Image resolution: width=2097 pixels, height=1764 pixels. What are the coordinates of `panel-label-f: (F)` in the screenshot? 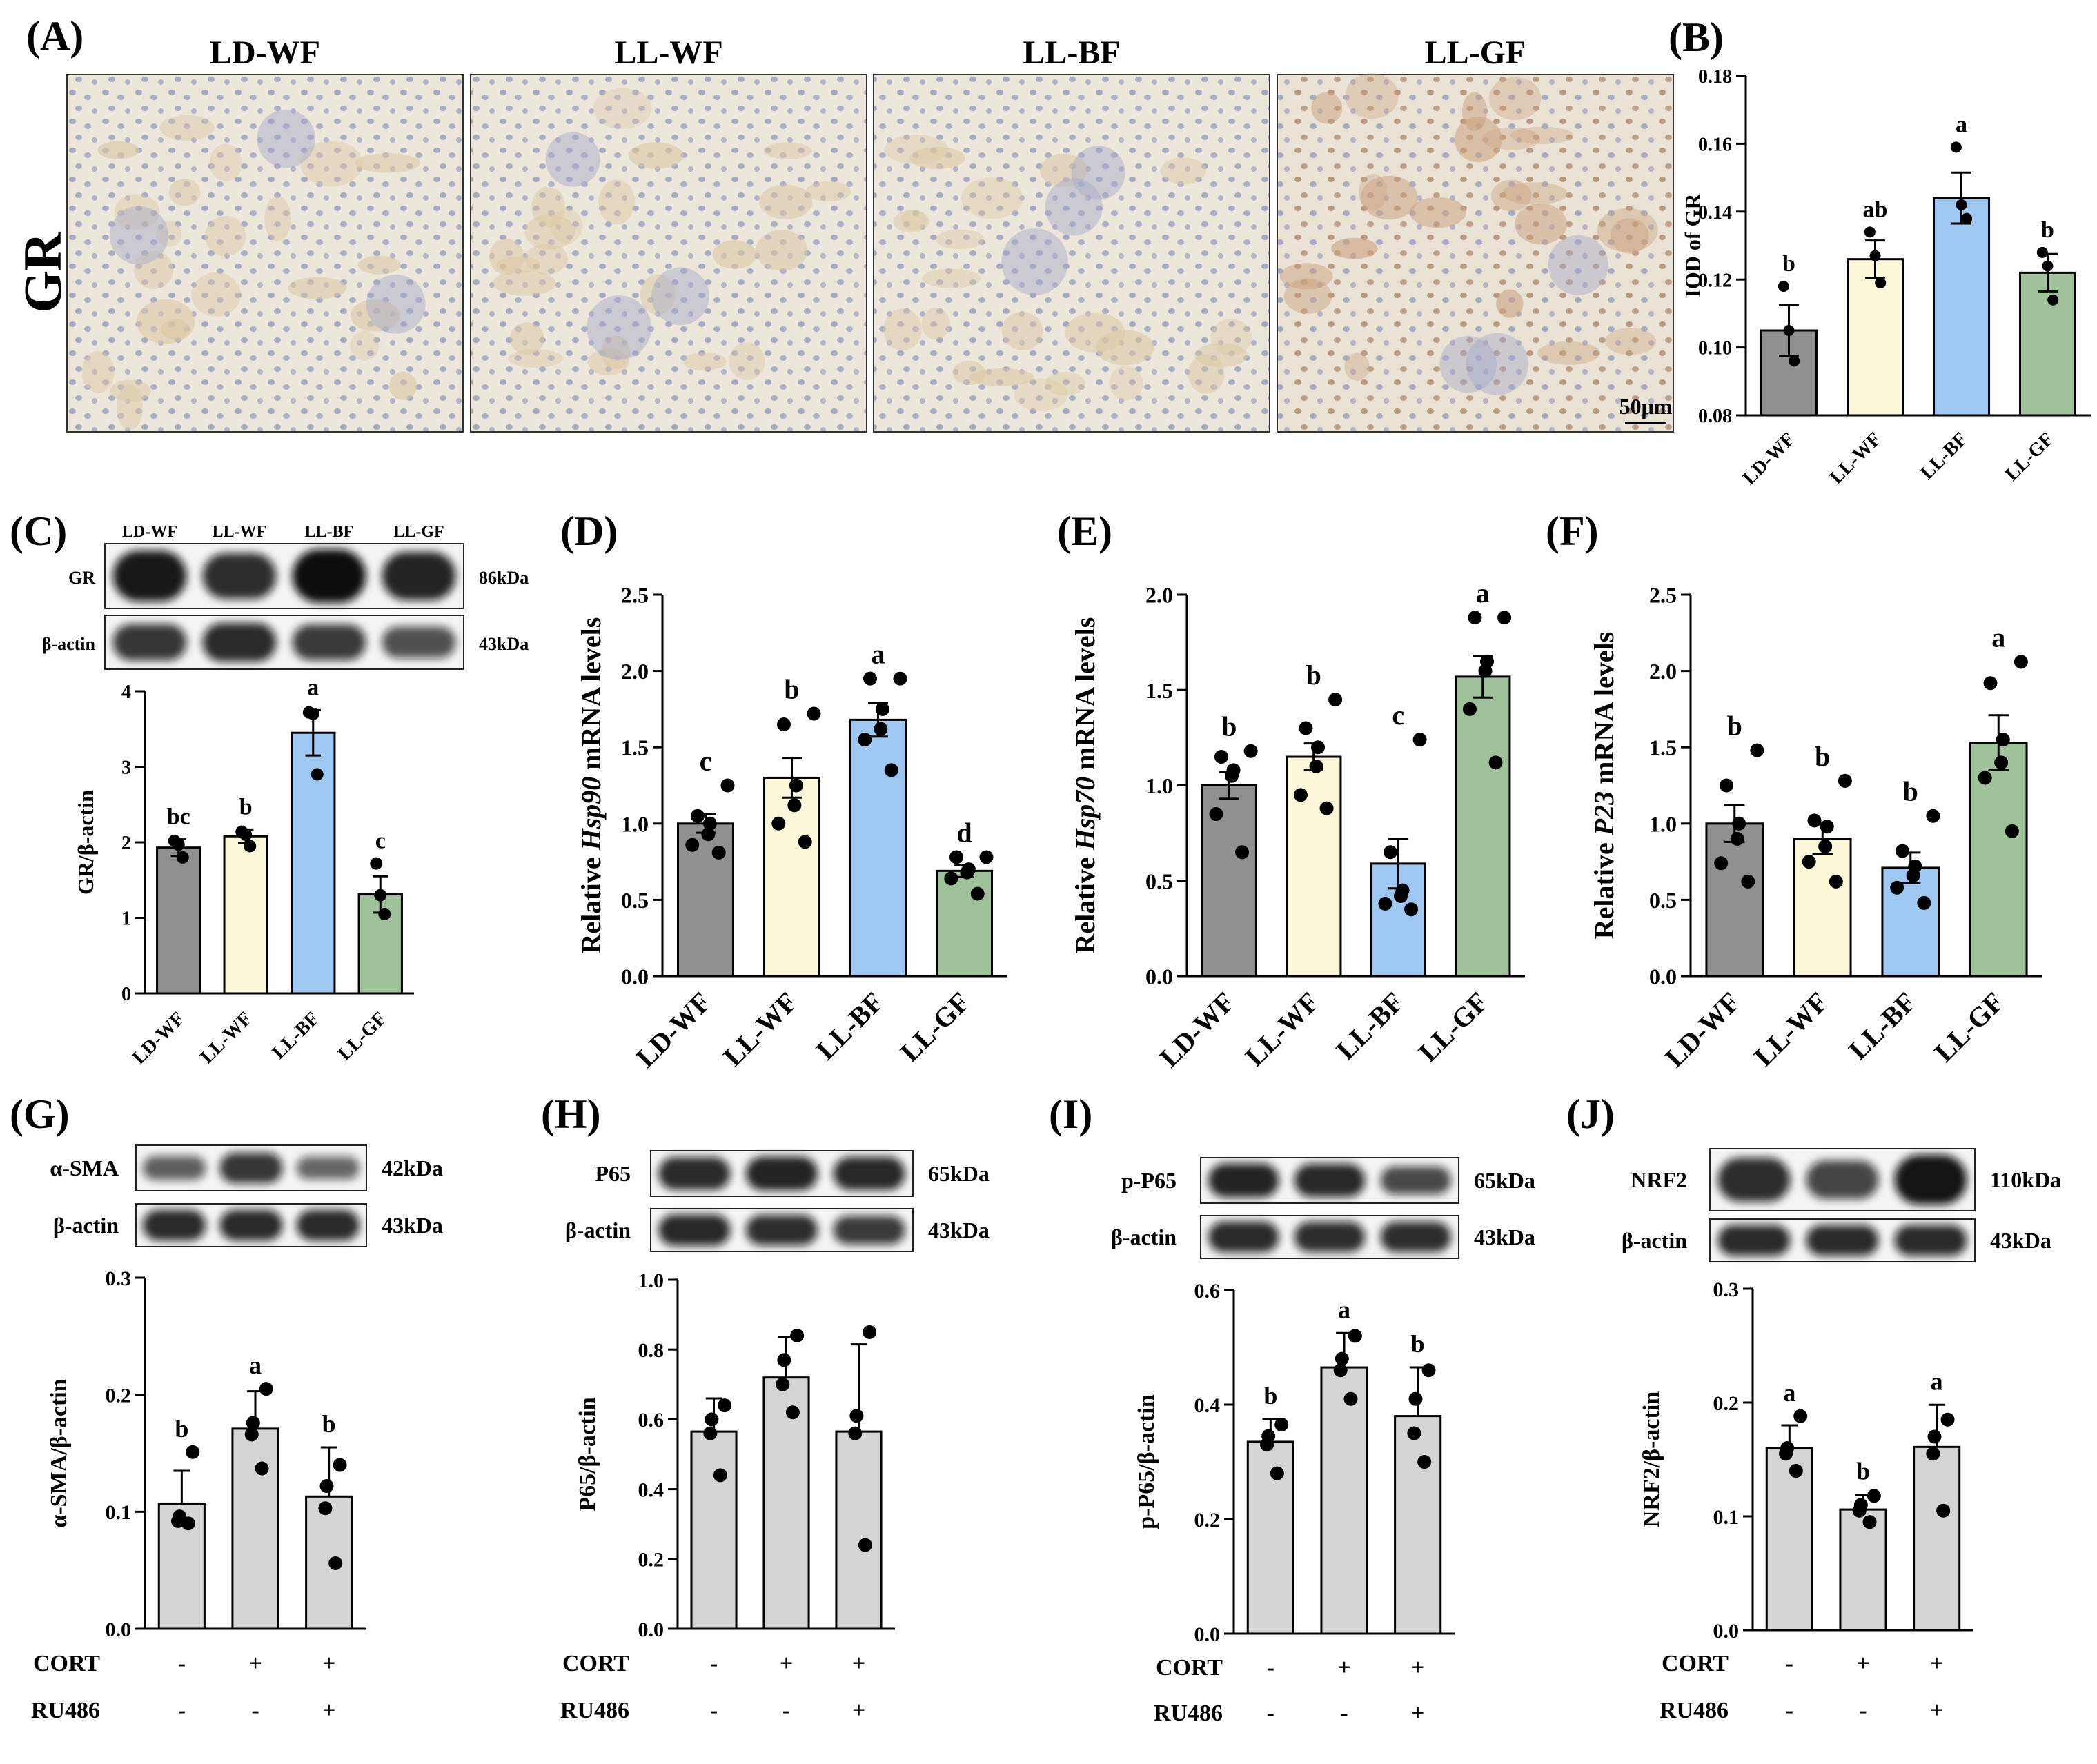 It's located at (1573, 531).